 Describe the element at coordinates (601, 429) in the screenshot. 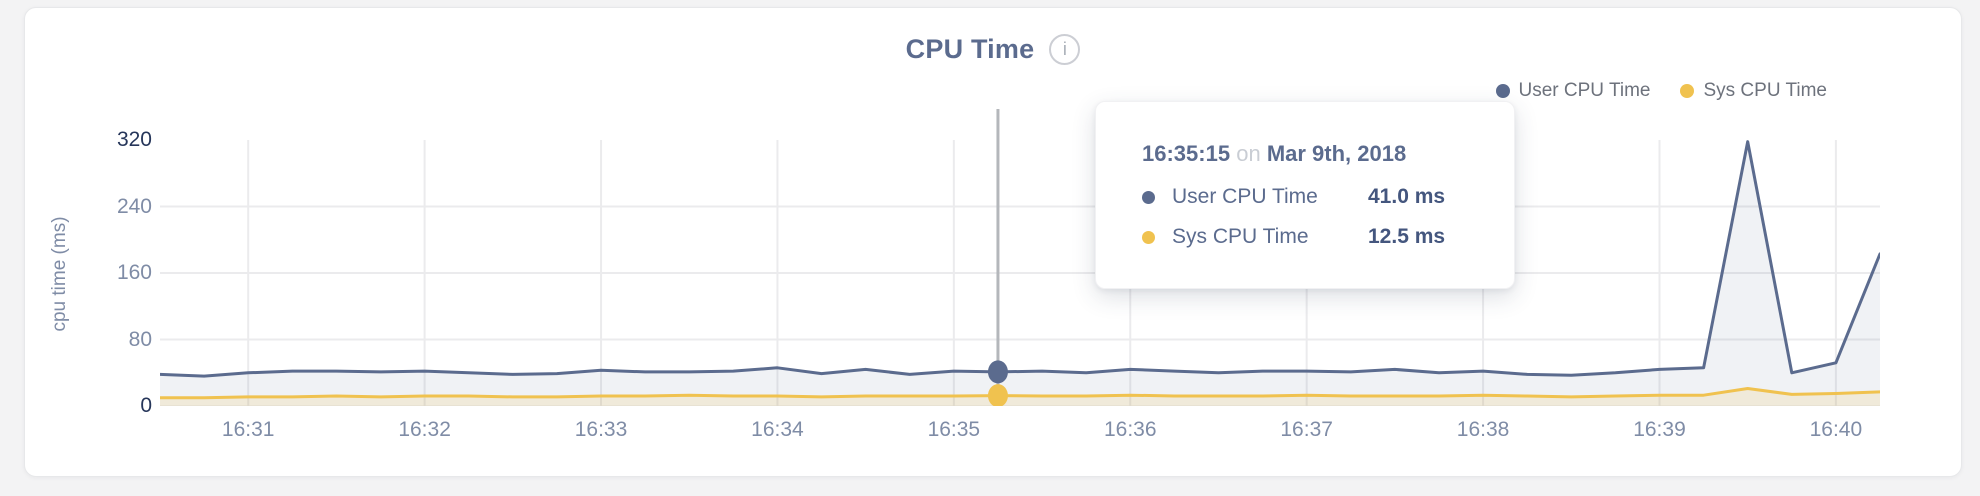

I see `x-tick-label: 16:33` at that location.